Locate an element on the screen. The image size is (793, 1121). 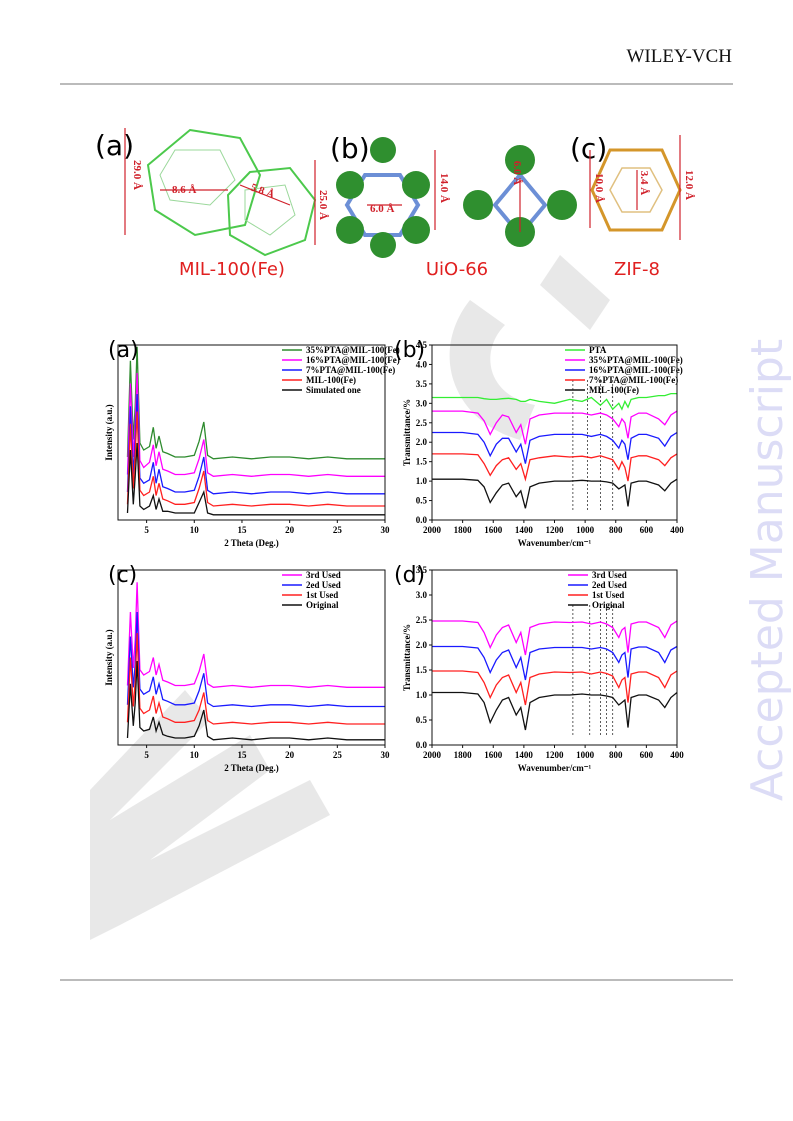
dimension-label: 29.0 Å is located at coordinates (137, 175).